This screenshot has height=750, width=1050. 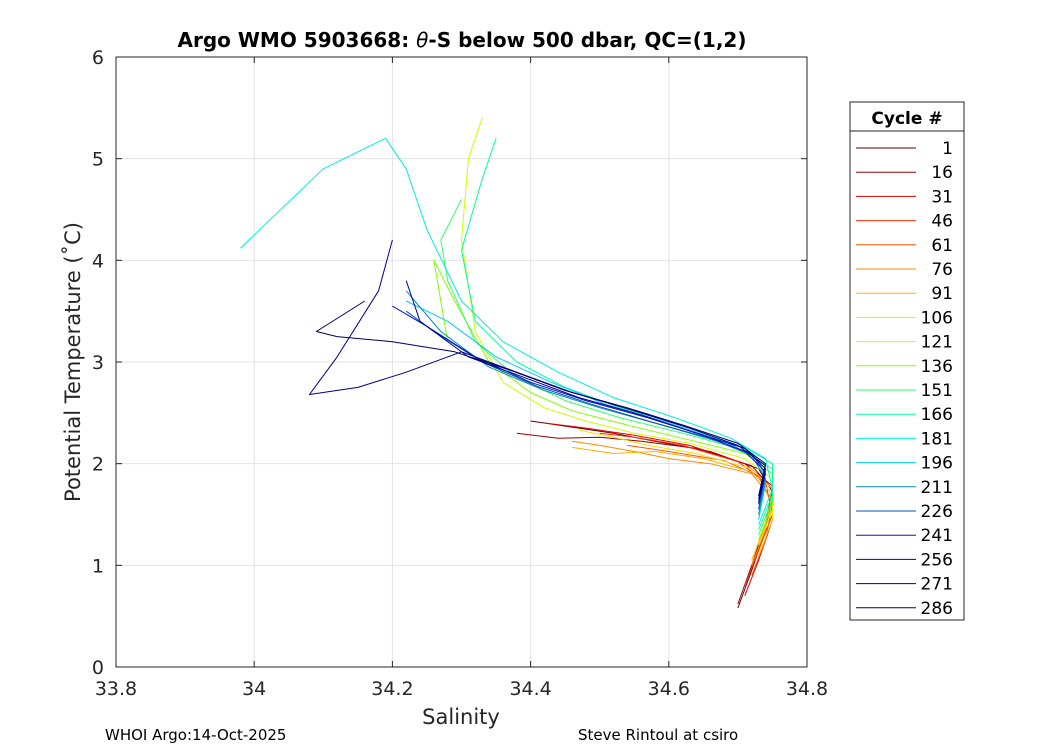 I want to click on legend-label-cycle-166: 166, so click(x=937, y=415).